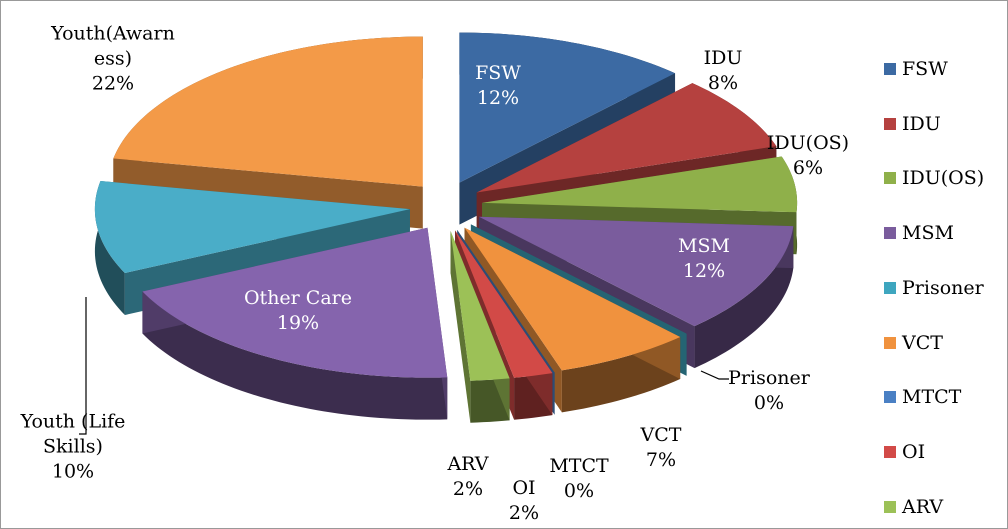  What do you see at coordinates (298, 323) in the screenshot?
I see `label-value: 19%` at bounding box center [298, 323].